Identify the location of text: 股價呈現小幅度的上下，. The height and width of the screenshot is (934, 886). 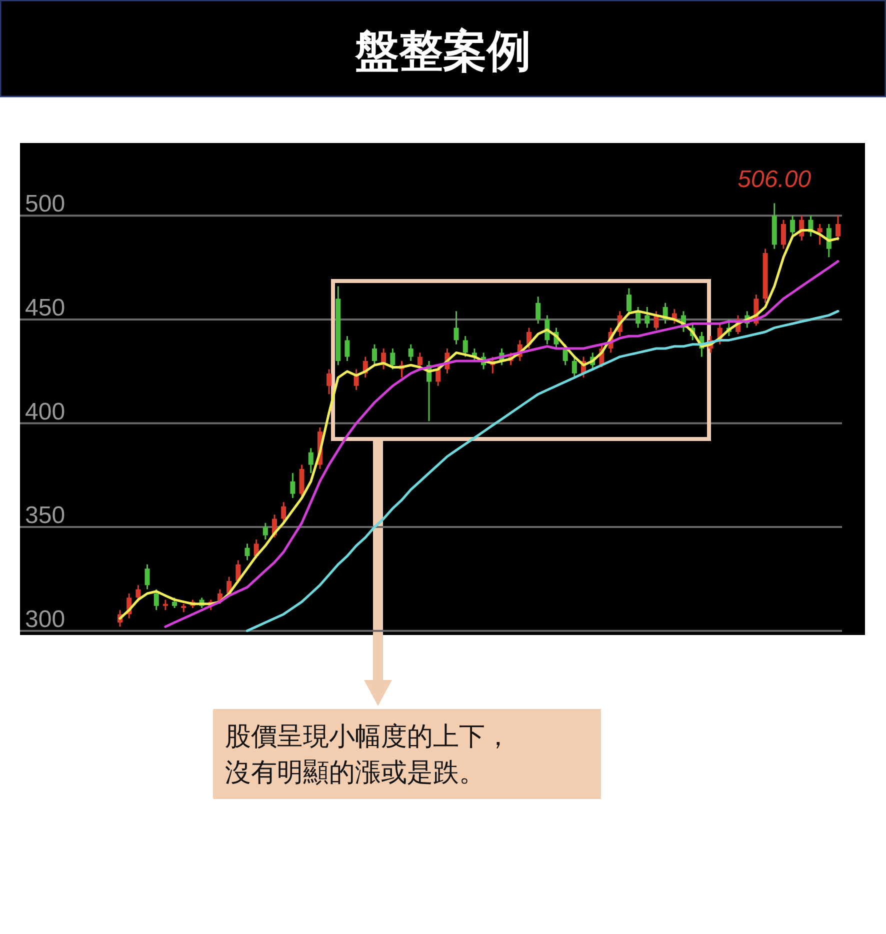
(368, 736).